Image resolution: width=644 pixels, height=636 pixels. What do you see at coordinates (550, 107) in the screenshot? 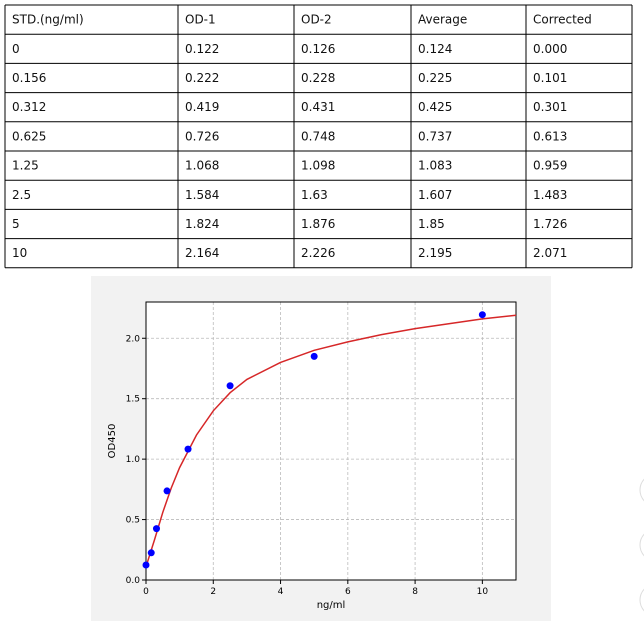
I see `table-cell: 0.301` at bounding box center [550, 107].